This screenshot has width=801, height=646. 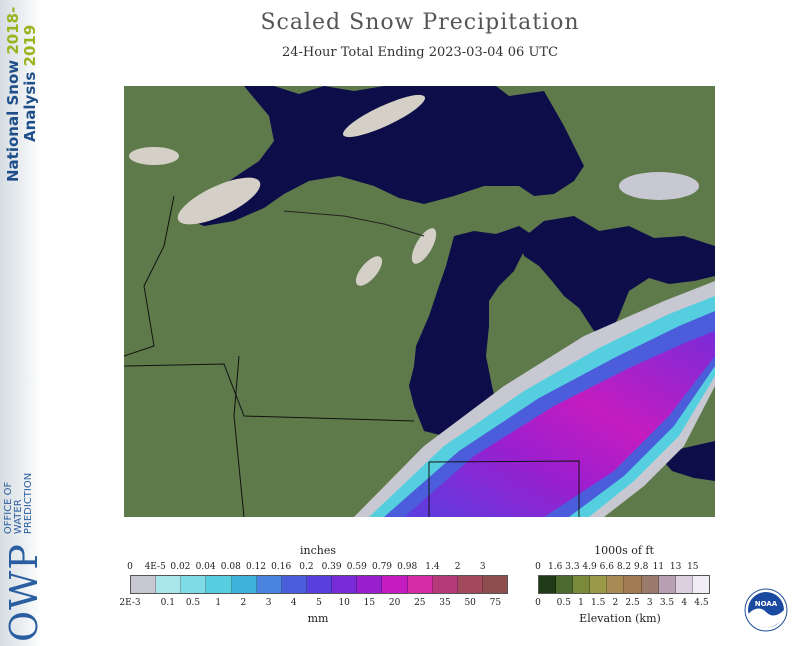 I want to click on elev_legend-bottom-label: 2.5, so click(x=632, y=603).